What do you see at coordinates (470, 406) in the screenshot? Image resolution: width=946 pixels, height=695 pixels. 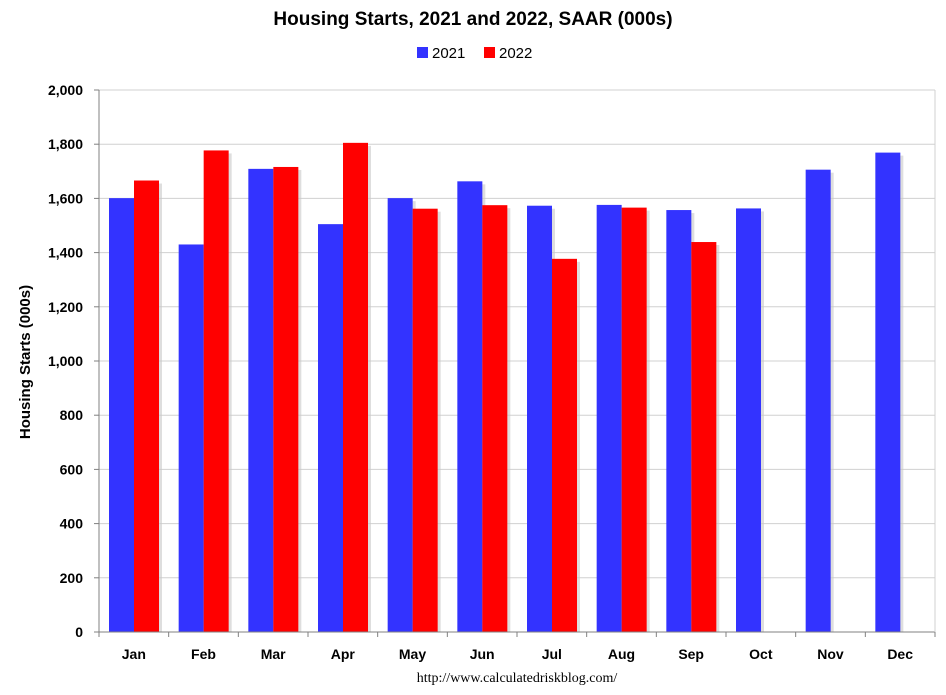 I see `bar-2021-jun` at bounding box center [470, 406].